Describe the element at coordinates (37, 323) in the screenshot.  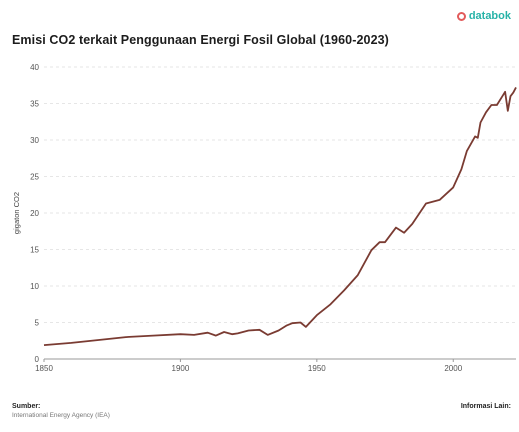
I see `y-tick-label: 5` at that location.